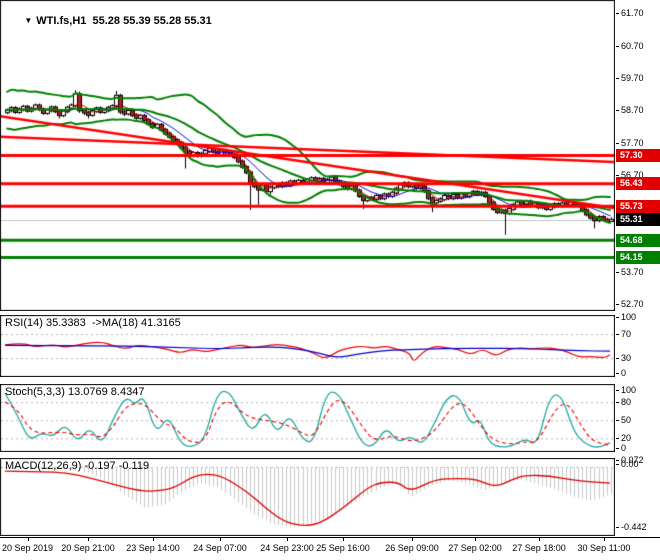 The width and height of the screenshot is (660, 560). I want to click on price-badge: 55.73, so click(638, 206).